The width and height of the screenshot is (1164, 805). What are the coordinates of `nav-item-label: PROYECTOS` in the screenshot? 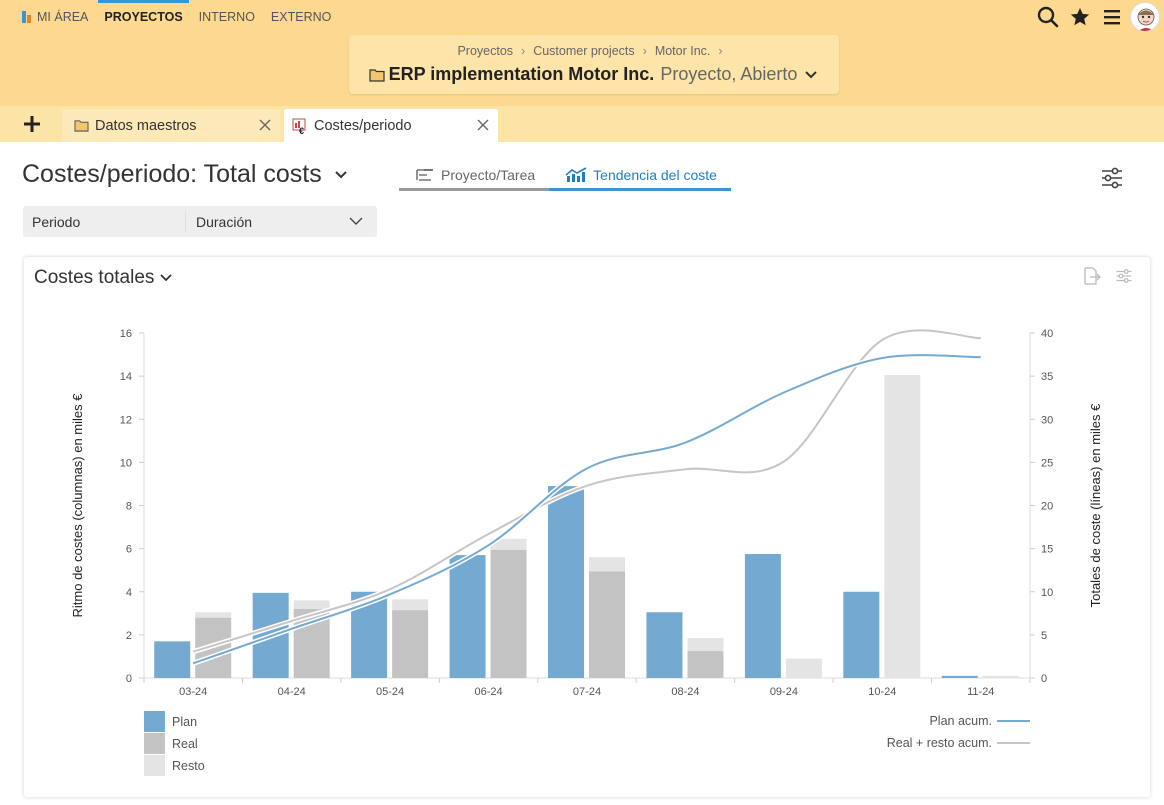 It's located at (143, 17).